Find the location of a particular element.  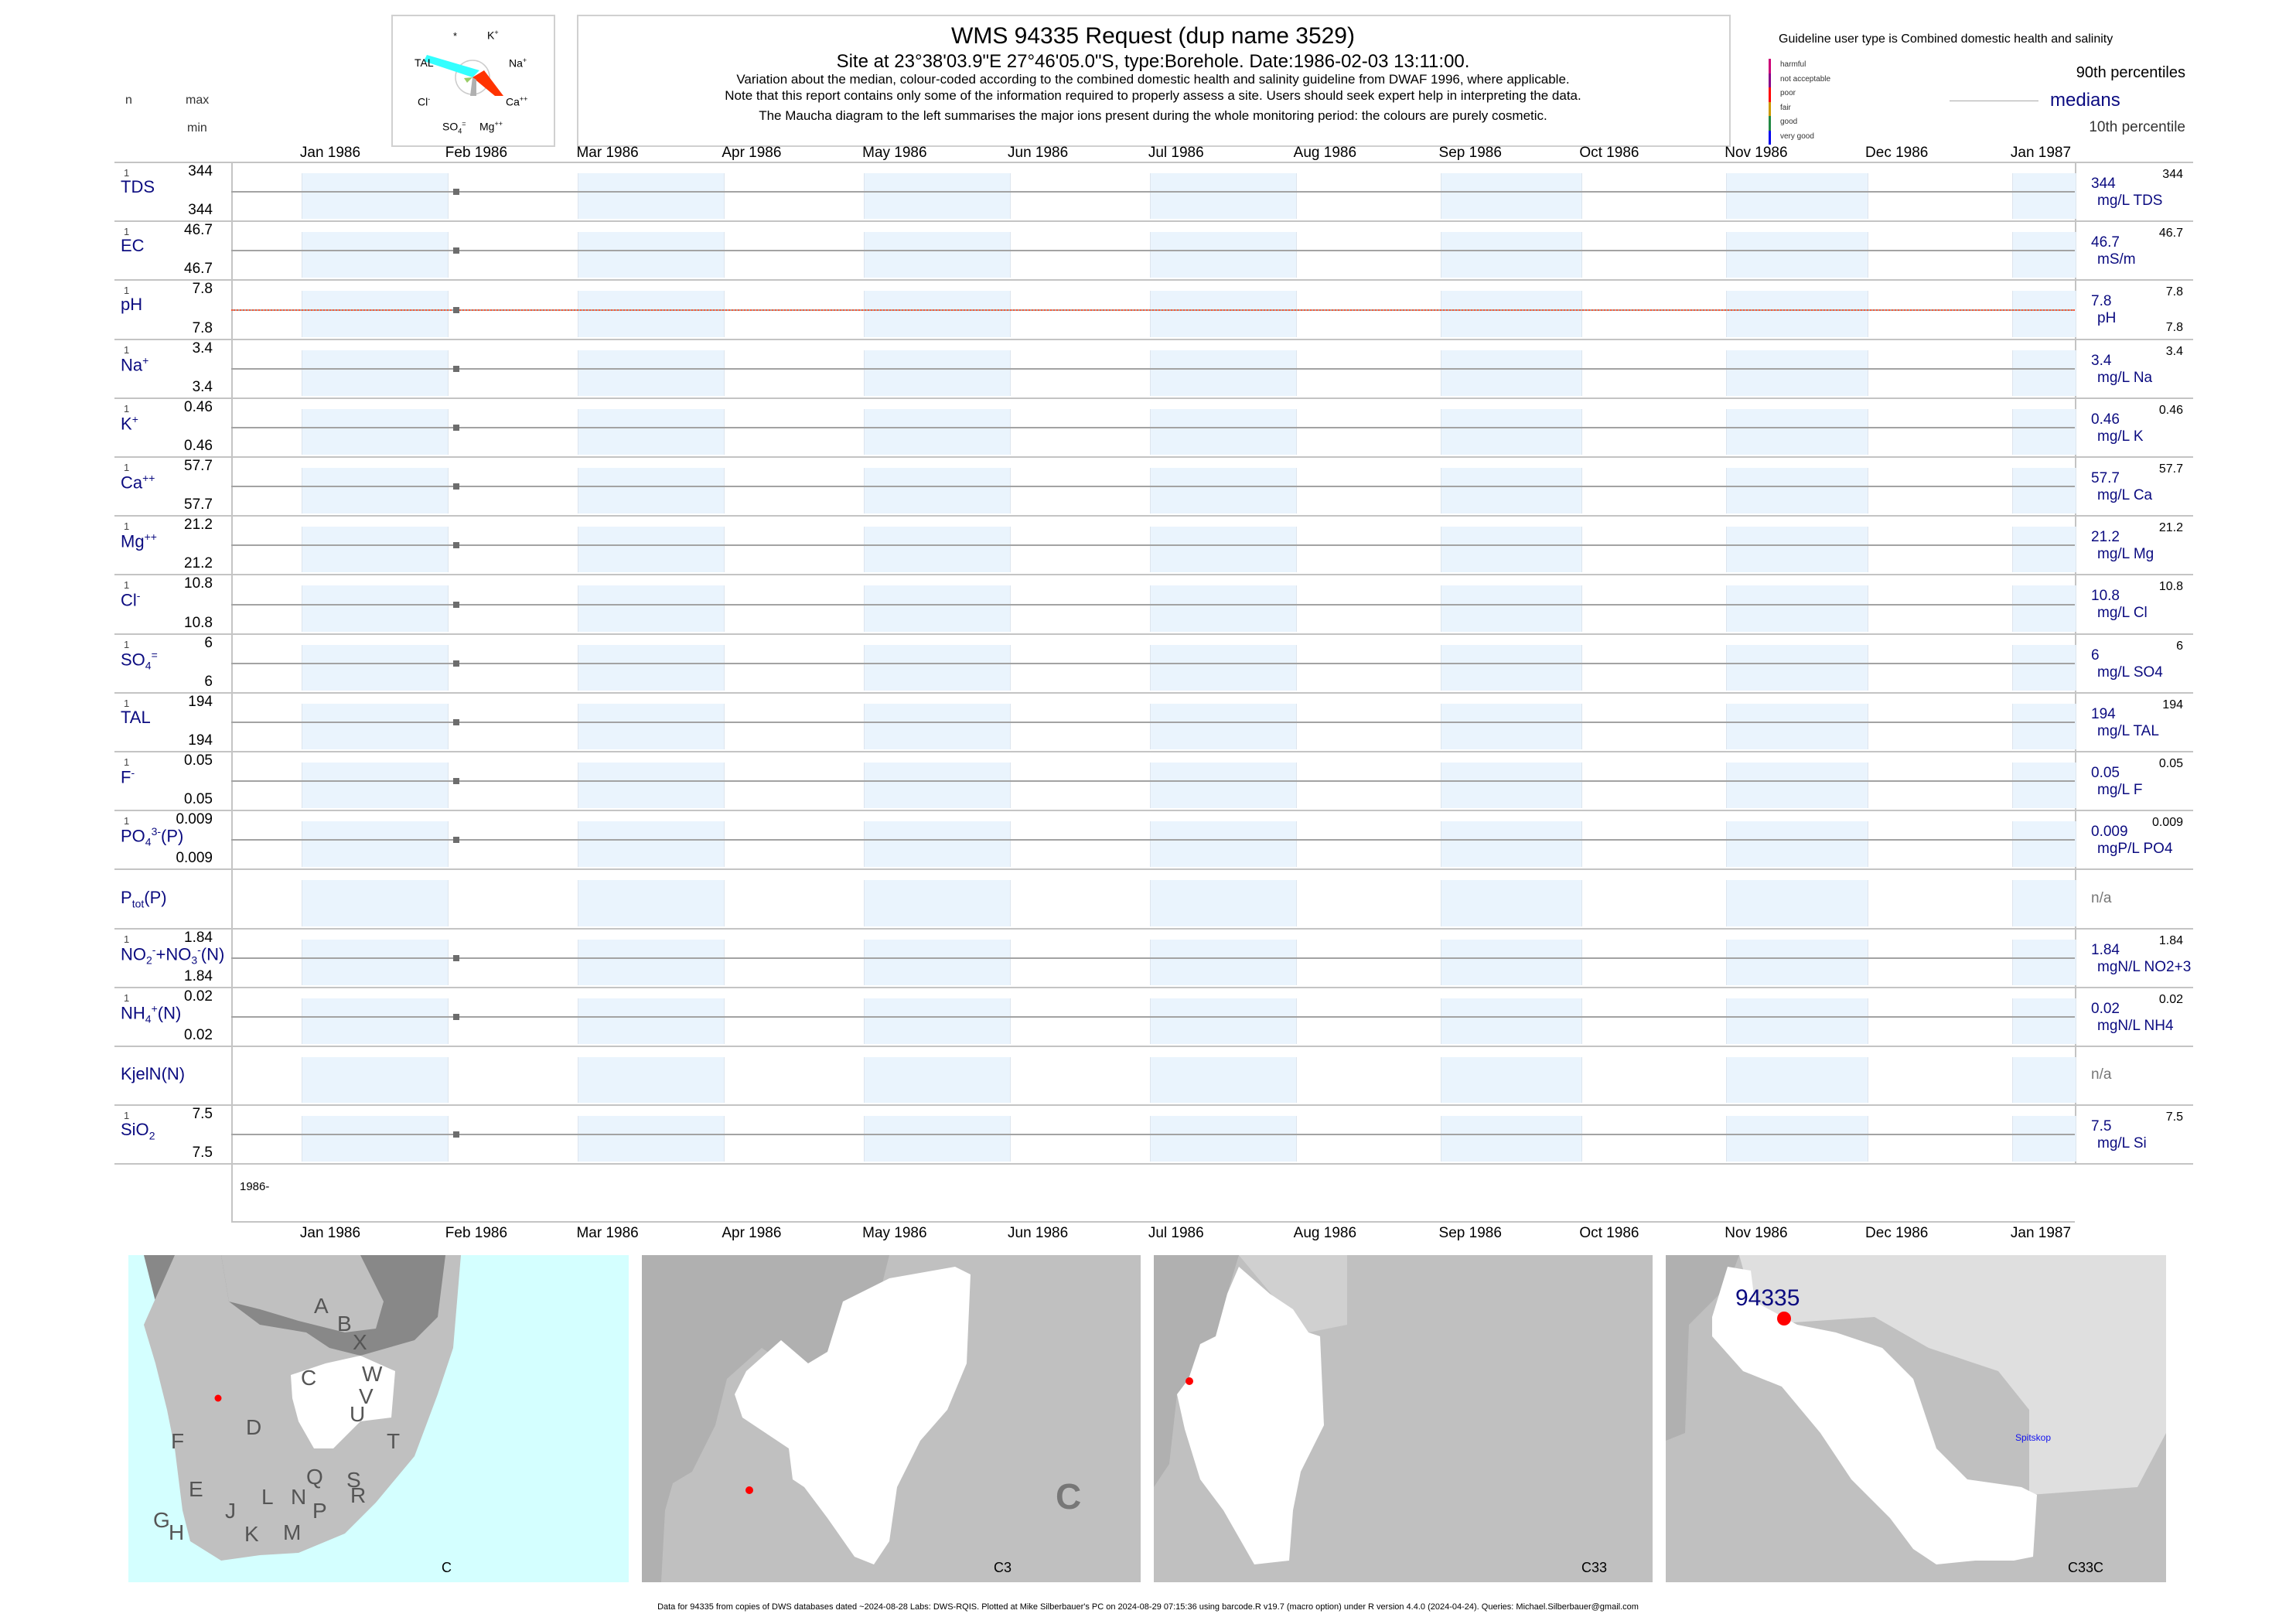

map2-region-letter: C is located at coordinates (1068, 1496).